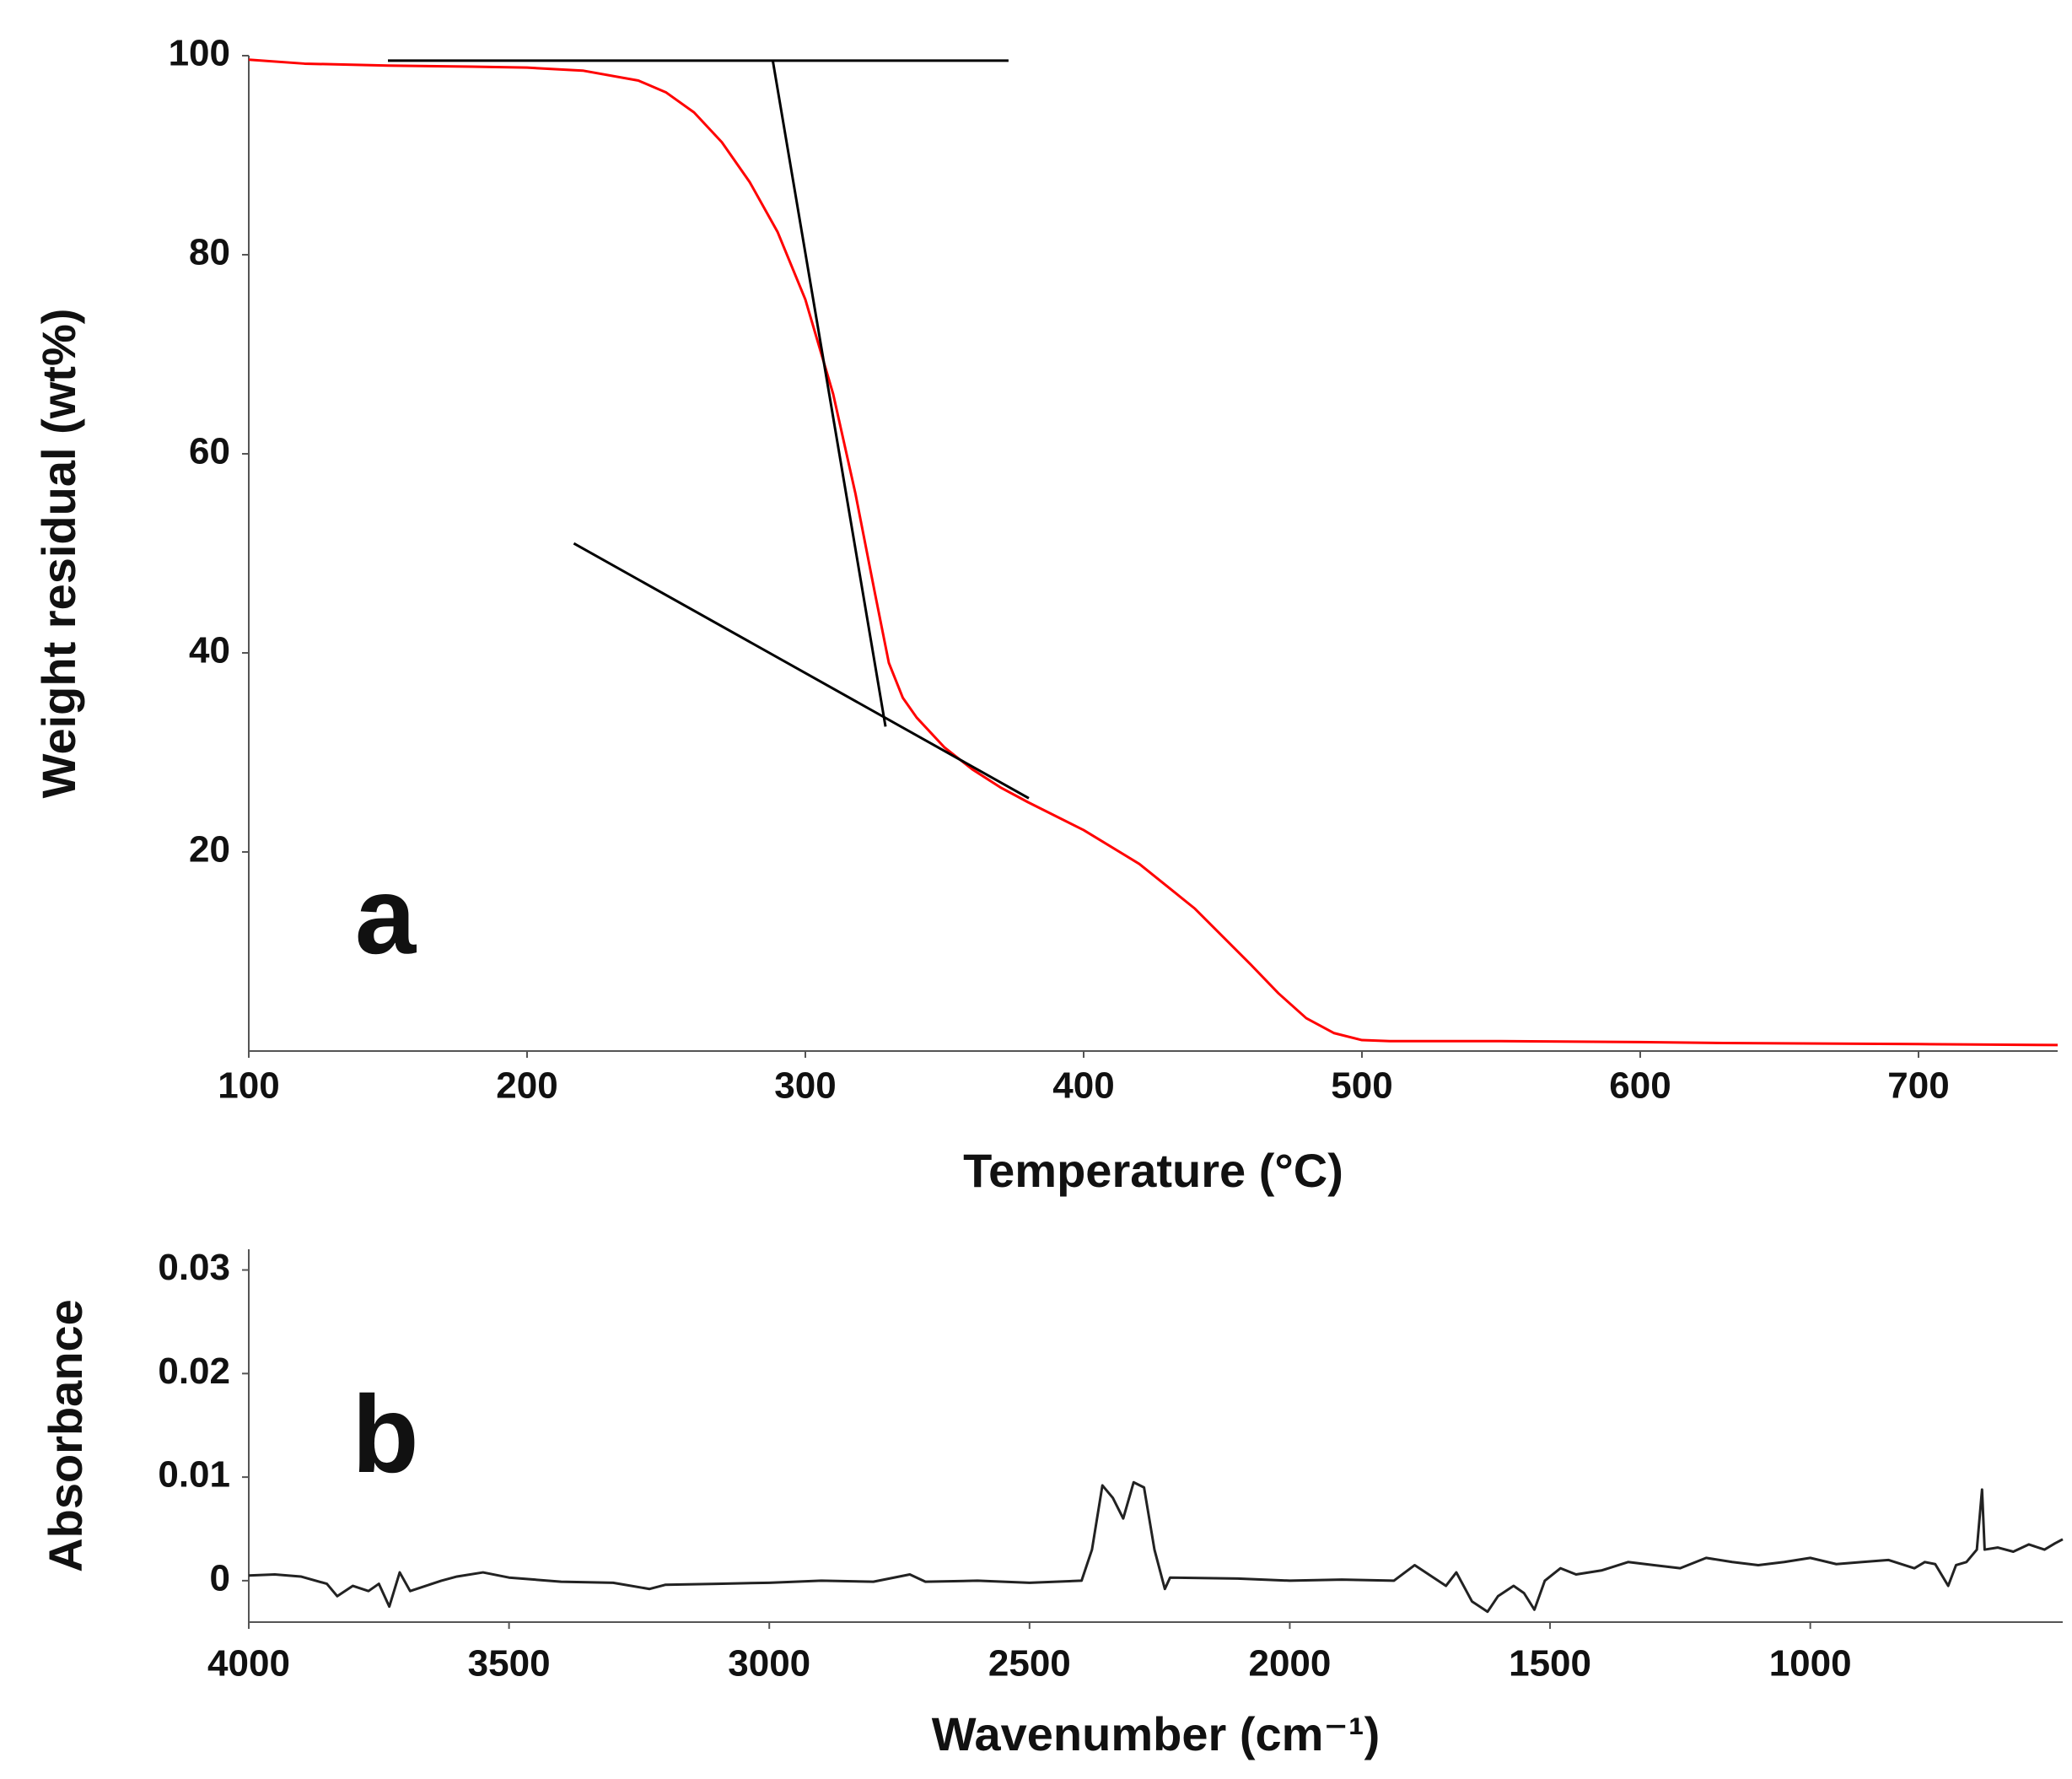 This screenshot has height=1779, width=2072. What do you see at coordinates (1918, 1086) in the screenshot?
I see `x-tick-label: 700` at bounding box center [1918, 1086].